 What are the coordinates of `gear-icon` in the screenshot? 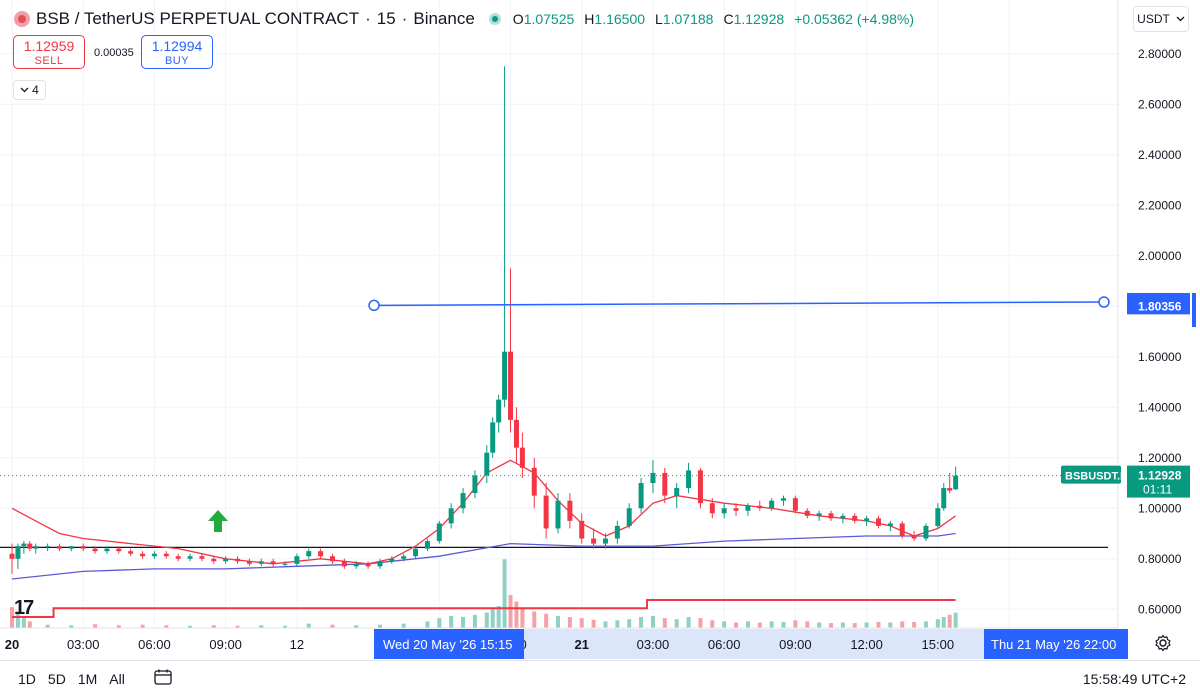 It's located at (1163, 643).